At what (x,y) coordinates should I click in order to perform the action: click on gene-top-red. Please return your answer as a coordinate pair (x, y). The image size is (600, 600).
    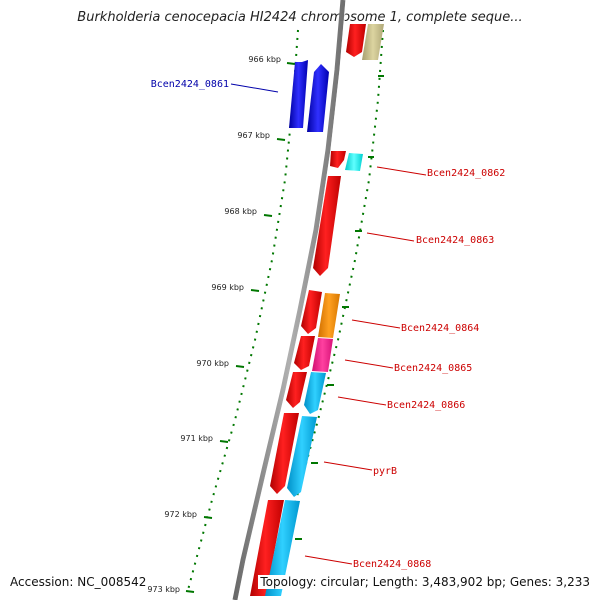
    Looking at the image, I should click on (356, 40).